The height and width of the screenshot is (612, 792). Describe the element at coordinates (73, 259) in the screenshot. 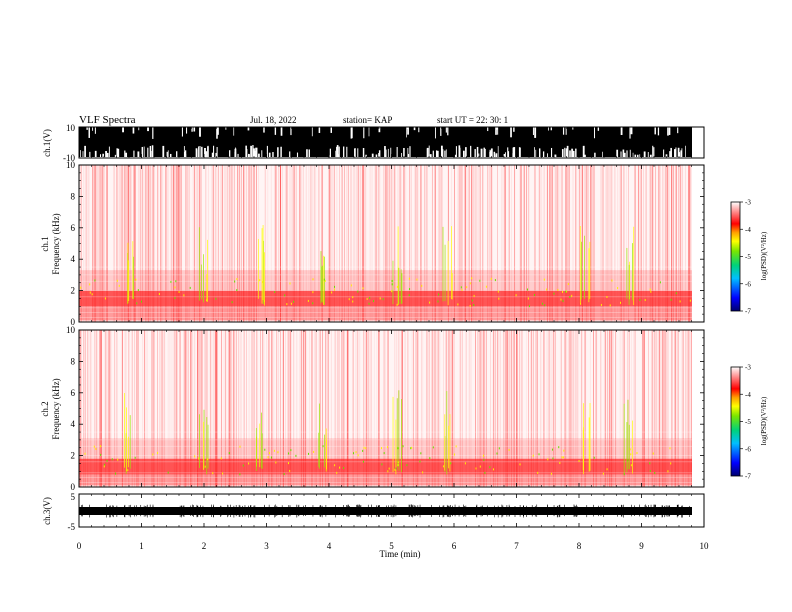

I see `y-tick-label: 4` at that location.